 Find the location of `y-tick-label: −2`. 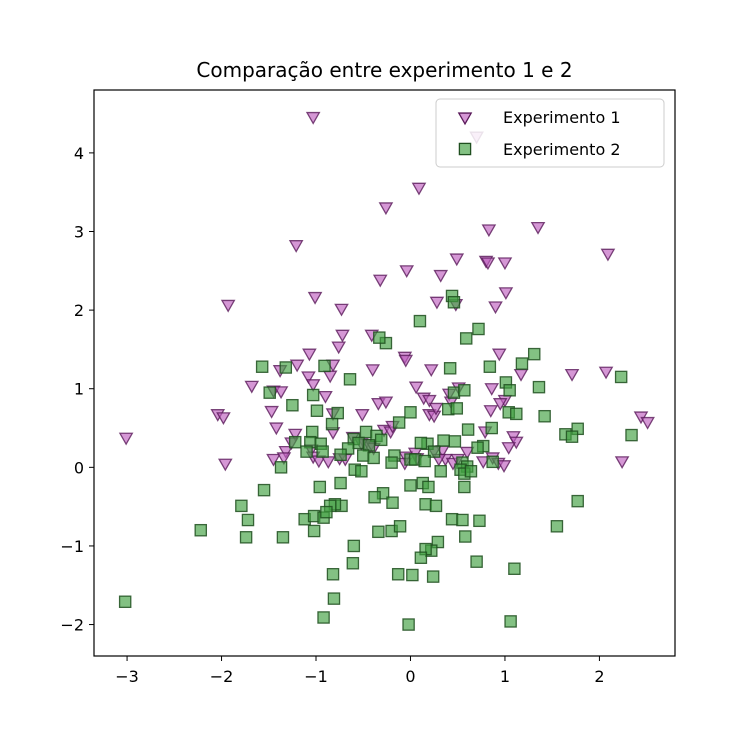

y-tick-label: −2 is located at coordinates (72, 625).